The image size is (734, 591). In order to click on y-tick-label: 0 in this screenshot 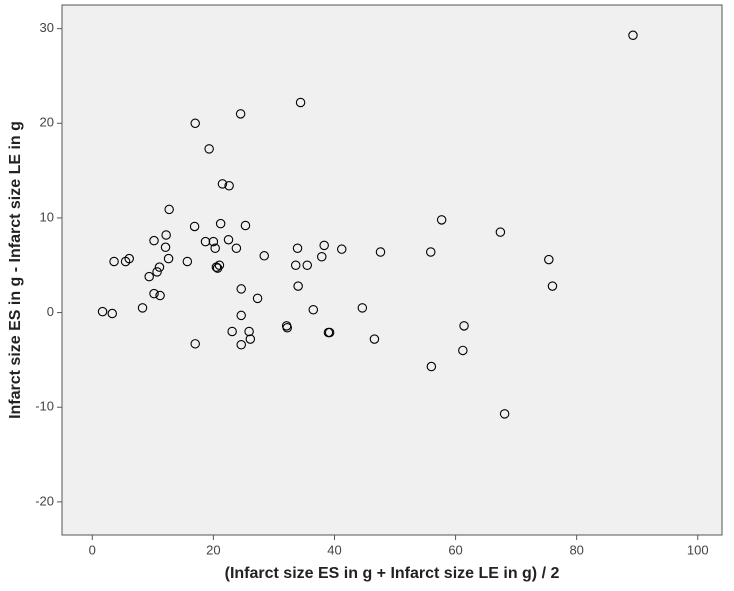, I will do `click(50, 311)`.